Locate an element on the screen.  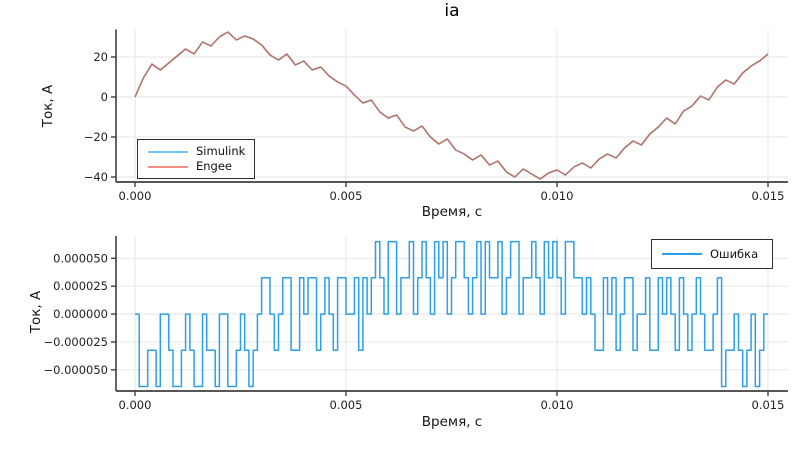
legend-entry-error: Ошибка is located at coordinates (713, 254).